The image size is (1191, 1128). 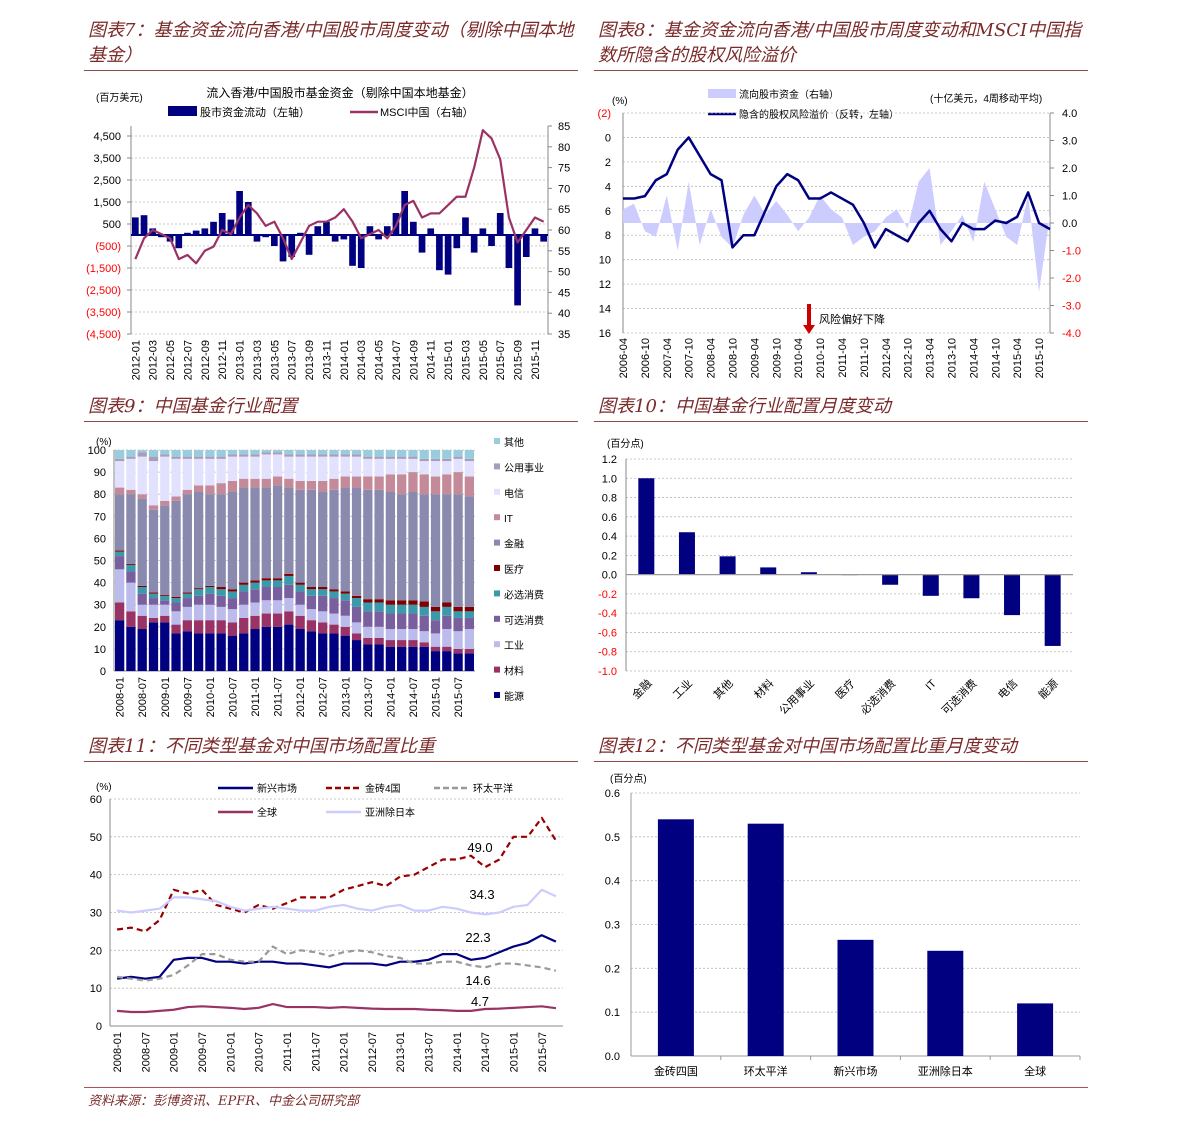 I want to click on legend-label: 材料, so click(x=514, y=671).